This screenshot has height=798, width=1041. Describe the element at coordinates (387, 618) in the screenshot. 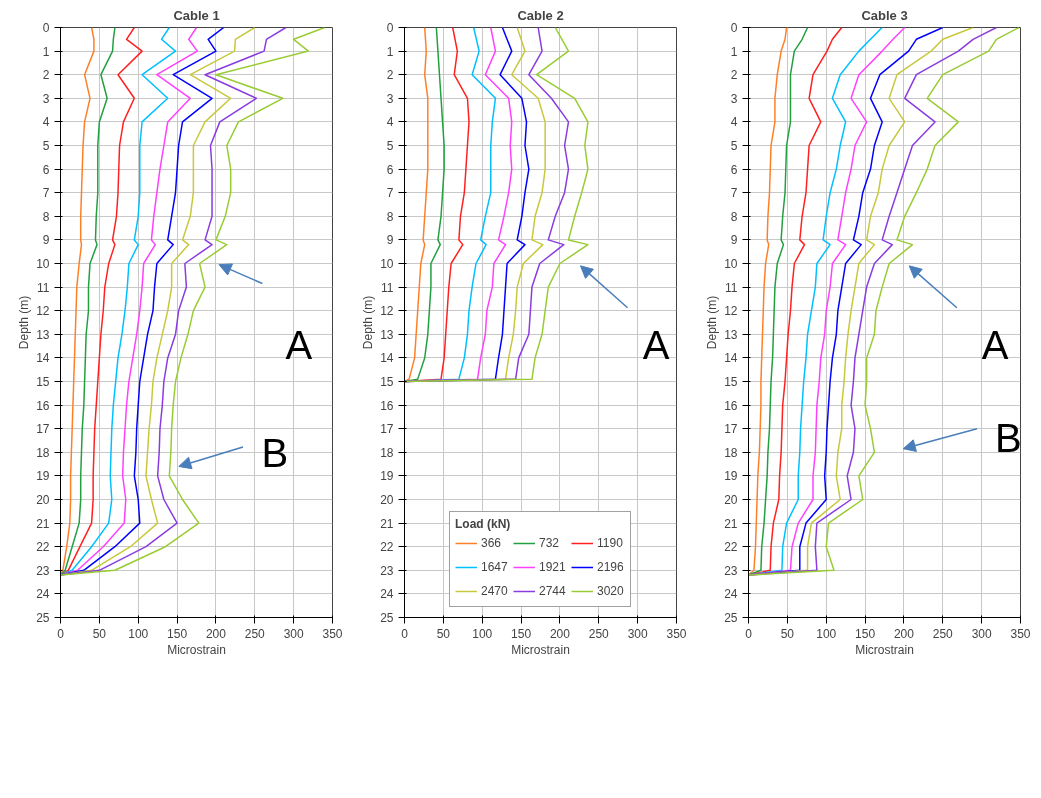

I see `y-tick-label: 25` at that location.